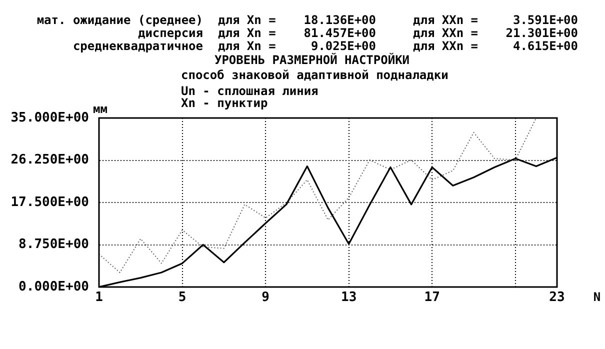 This screenshot has height=349, width=605. Describe the element at coordinates (170, 33) in the screenshot. I see `text: дисперсия` at that location.